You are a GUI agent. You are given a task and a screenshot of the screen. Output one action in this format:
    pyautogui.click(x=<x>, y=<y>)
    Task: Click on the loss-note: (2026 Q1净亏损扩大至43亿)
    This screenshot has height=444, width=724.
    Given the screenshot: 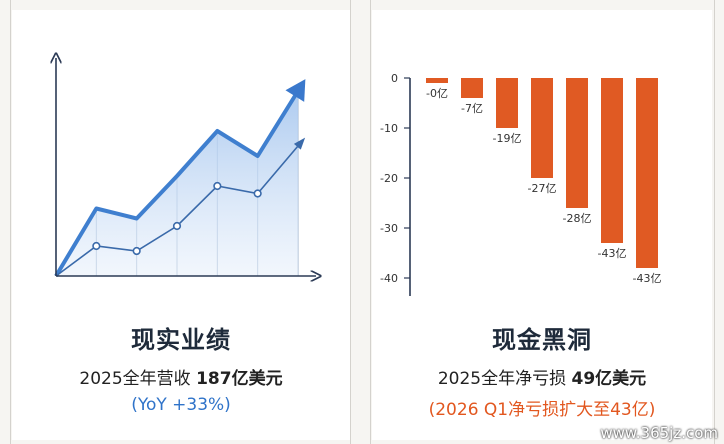 What is the action you would take?
    pyautogui.click(x=542, y=410)
    